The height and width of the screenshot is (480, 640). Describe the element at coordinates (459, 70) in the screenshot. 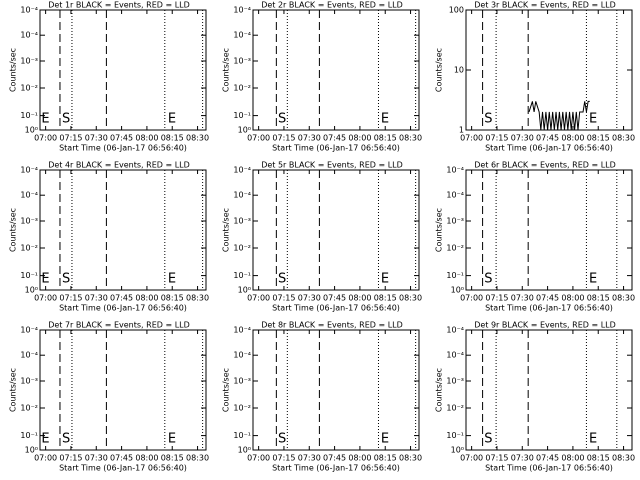

I see `y-tick-label: 10` at that location.